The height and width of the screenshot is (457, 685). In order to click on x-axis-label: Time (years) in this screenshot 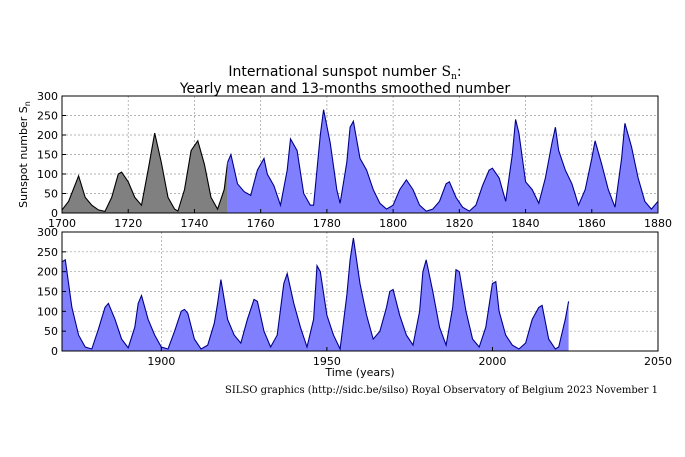, I will do `click(359, 372)`.